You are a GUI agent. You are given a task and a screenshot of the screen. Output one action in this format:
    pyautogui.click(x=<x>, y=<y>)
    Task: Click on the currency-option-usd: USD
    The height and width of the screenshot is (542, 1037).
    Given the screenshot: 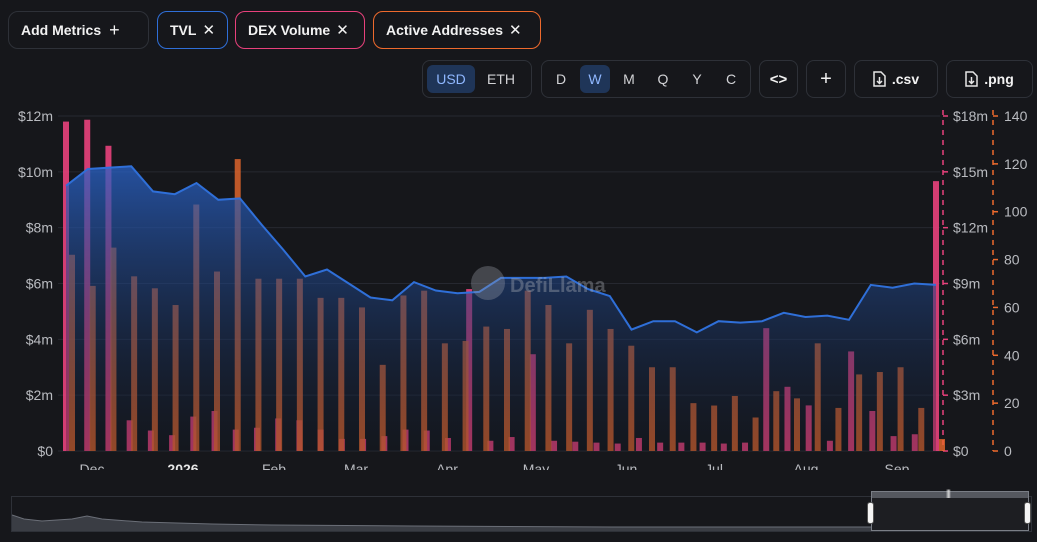 What is the action you would take?
    pyautogui.click(x=451, y=79)
    